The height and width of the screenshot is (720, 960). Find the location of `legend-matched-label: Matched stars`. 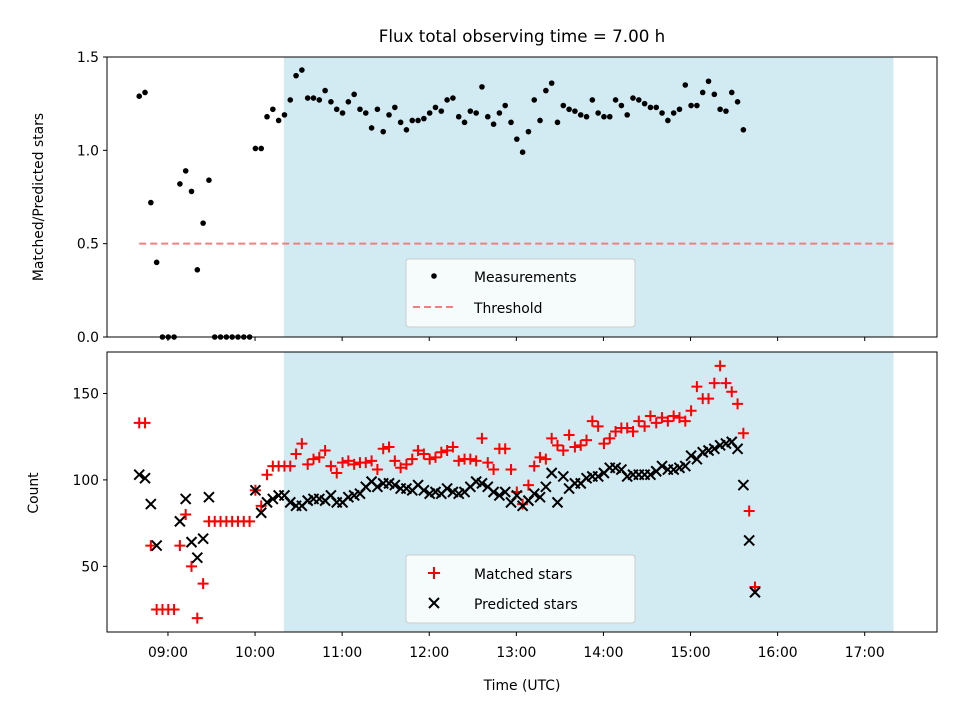

legend-matched-label: Matched stars is located at coordinates (523, 575).